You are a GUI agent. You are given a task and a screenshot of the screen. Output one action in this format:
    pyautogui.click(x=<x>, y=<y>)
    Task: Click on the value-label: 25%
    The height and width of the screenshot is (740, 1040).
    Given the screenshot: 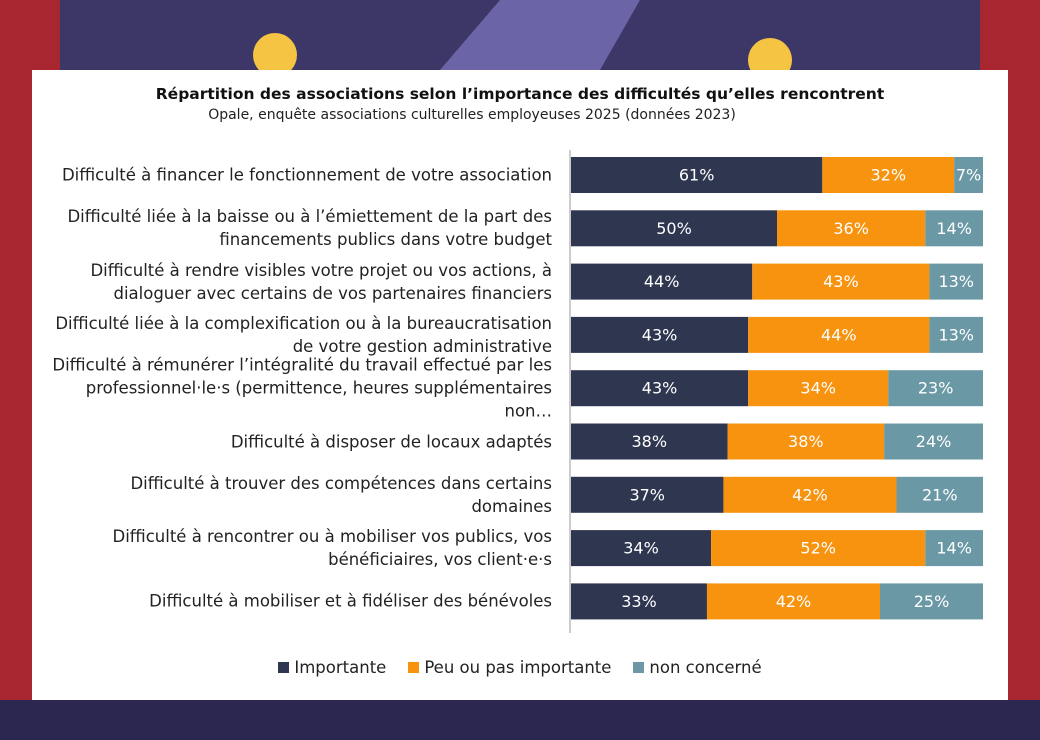 What is the action you would take?
    pyautogui.click(x=932, y=601)
    